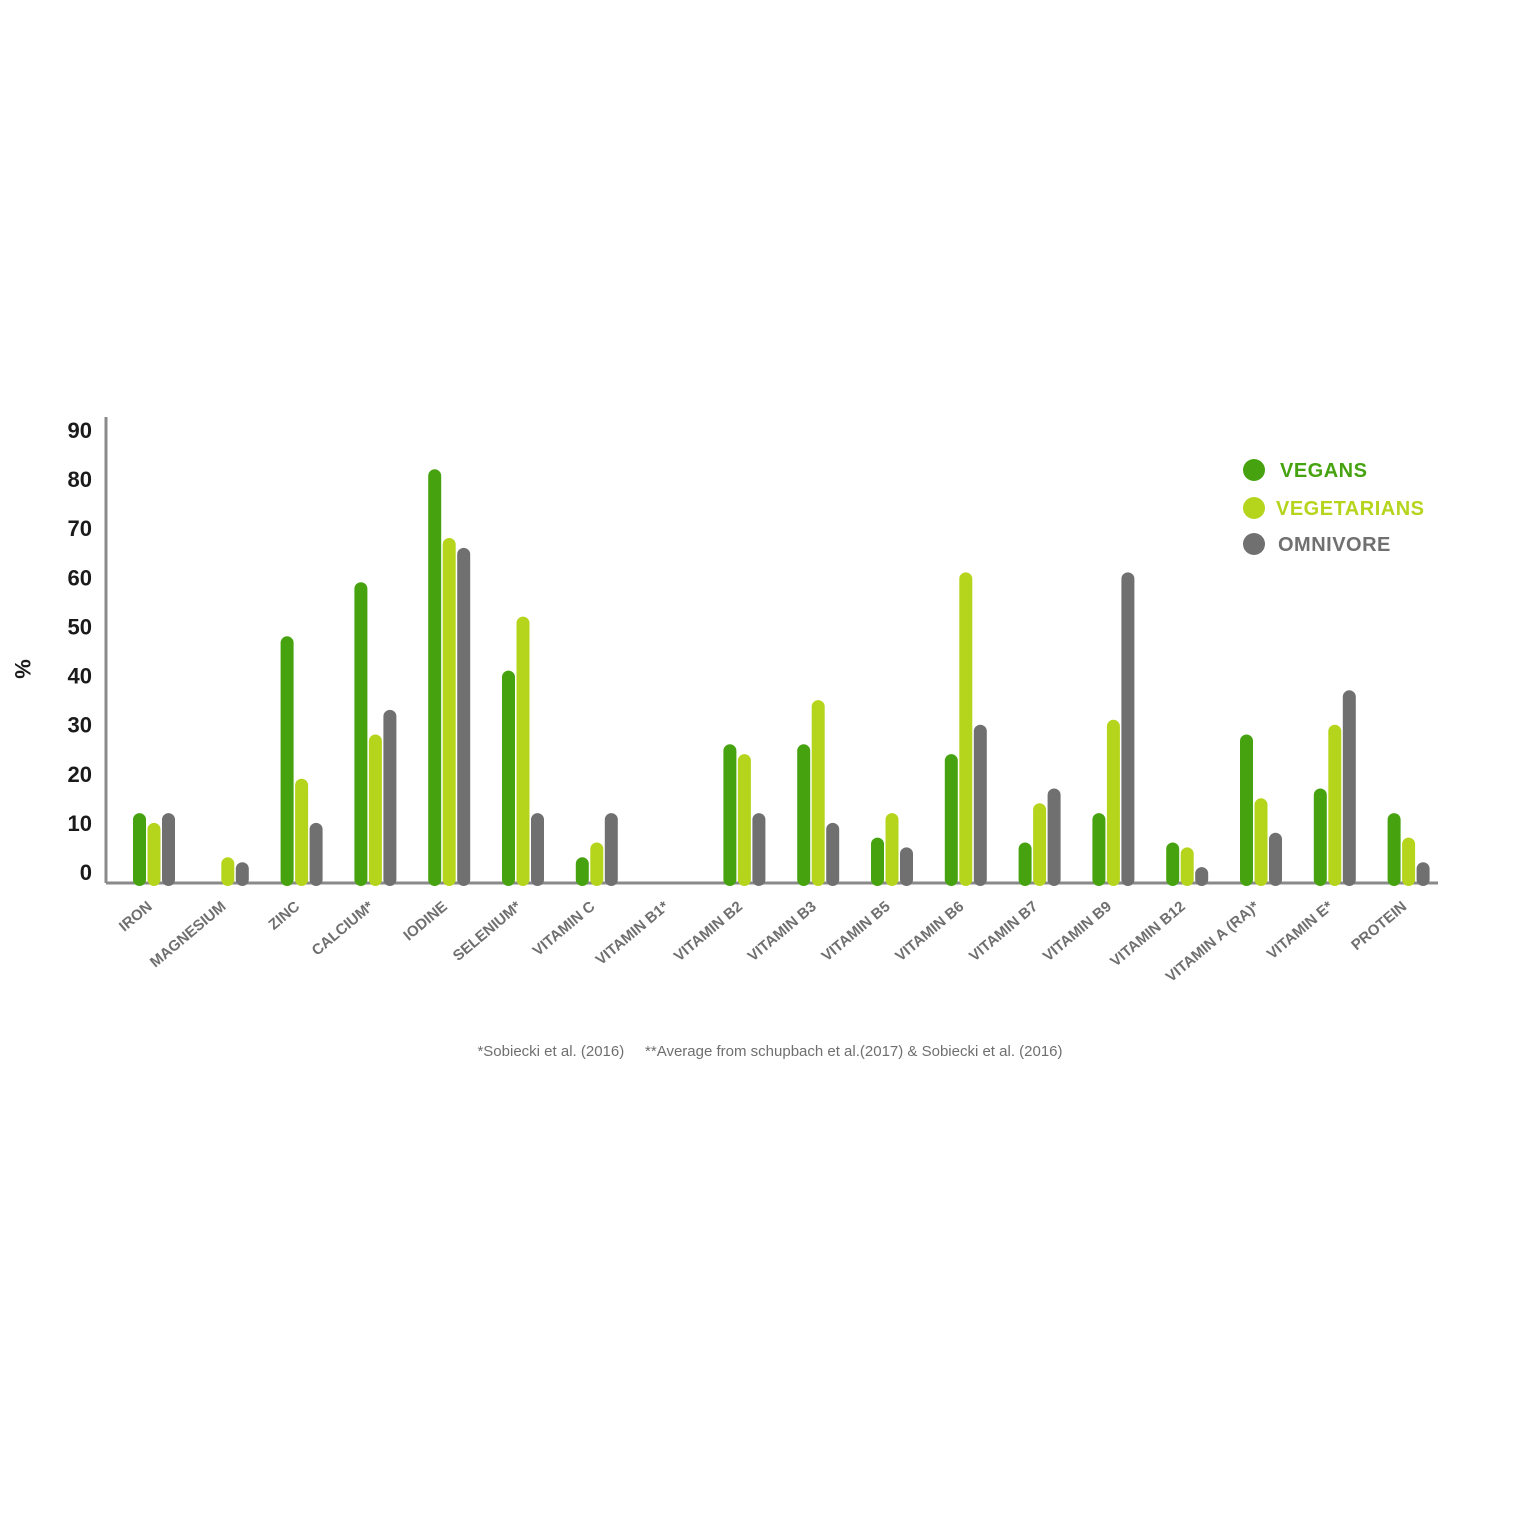 This screenshot has height=1529, width=1529. What do you see at coordinates (284, 916) in the screenshot?
I see `category-label: ZINC` at bounding box center [284, 916].